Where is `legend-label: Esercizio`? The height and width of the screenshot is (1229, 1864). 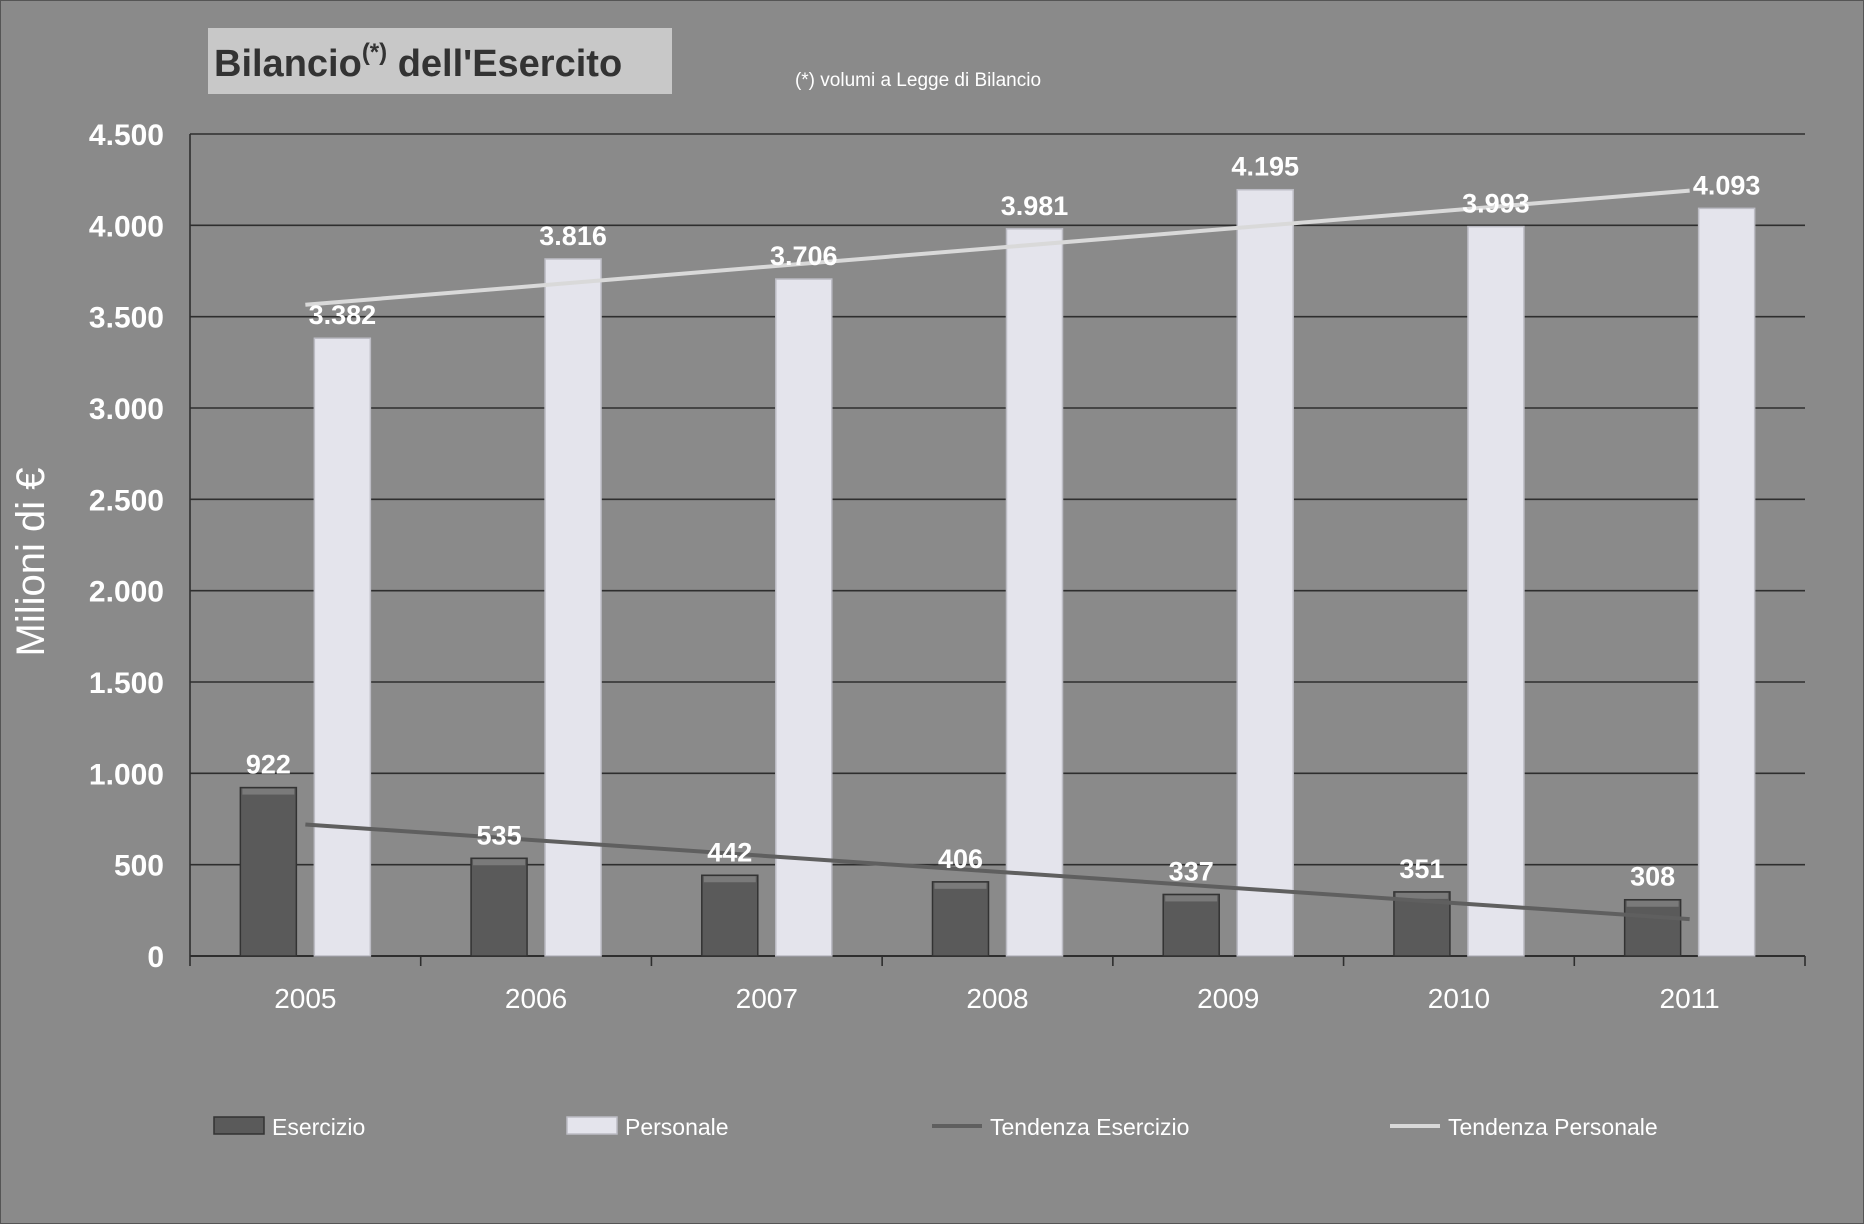 legend-label: Esercizio is located at coordinates (318, 1127).